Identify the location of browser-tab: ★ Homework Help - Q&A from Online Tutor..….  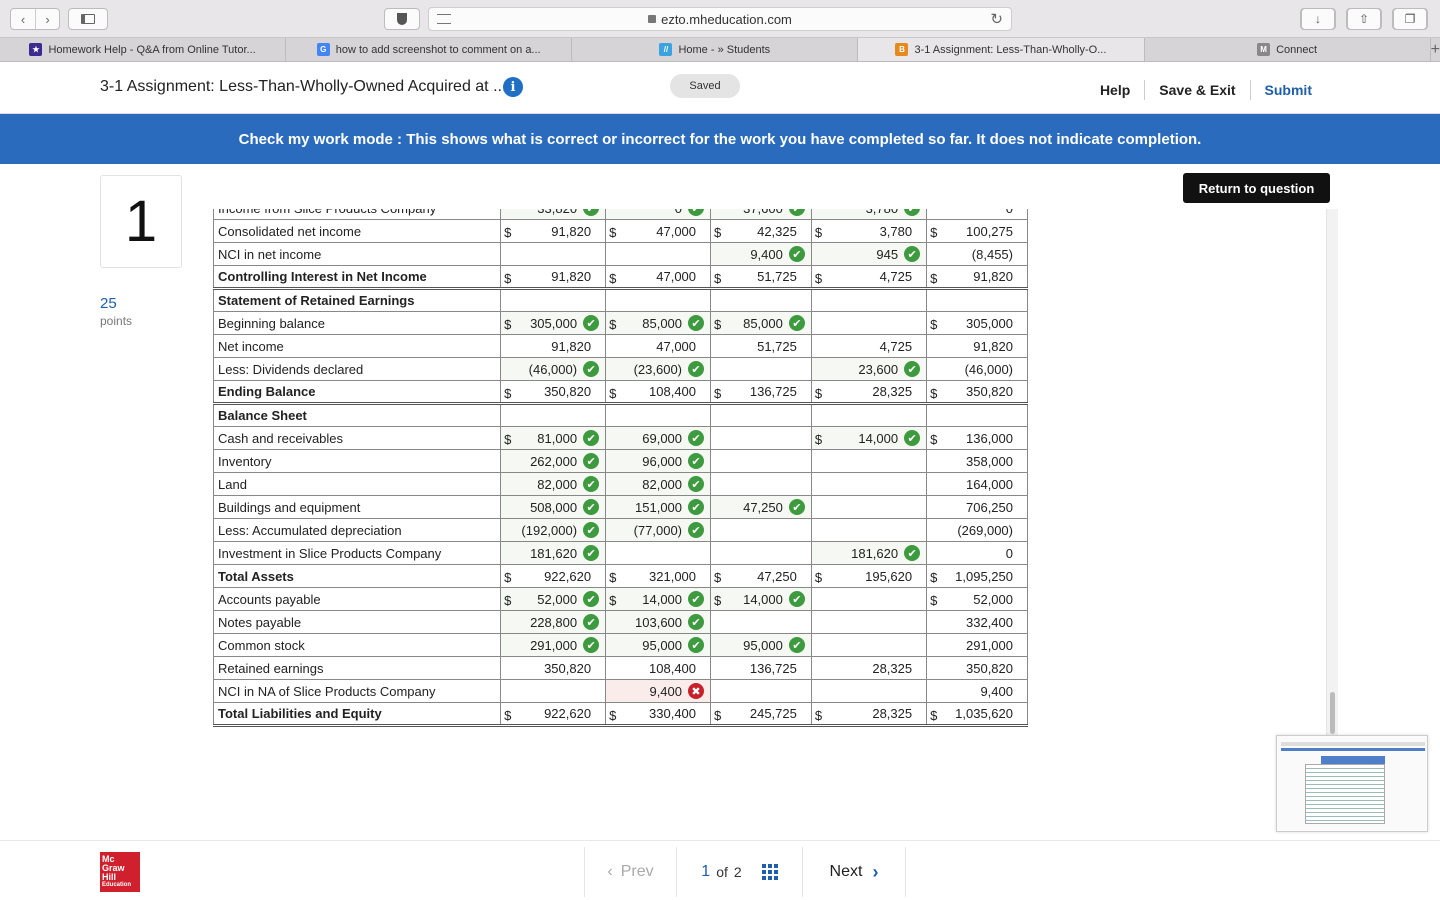
(143, 49).